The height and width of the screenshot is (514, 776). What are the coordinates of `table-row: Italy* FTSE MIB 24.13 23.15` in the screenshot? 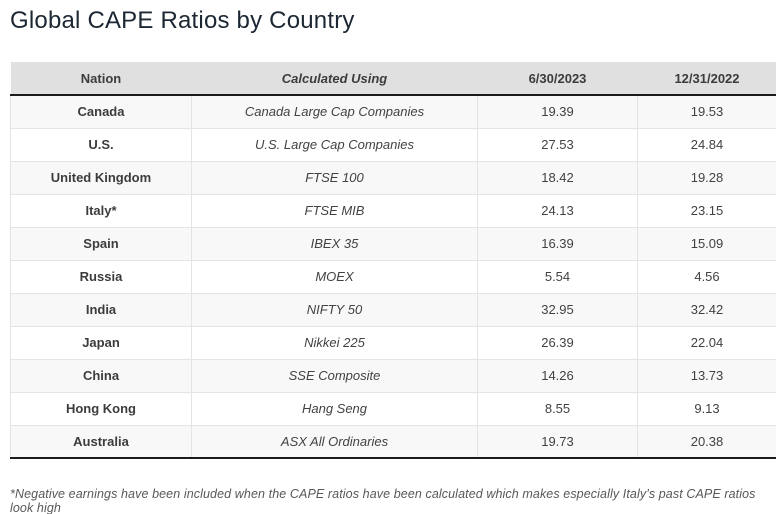 It's located at (393, 210).